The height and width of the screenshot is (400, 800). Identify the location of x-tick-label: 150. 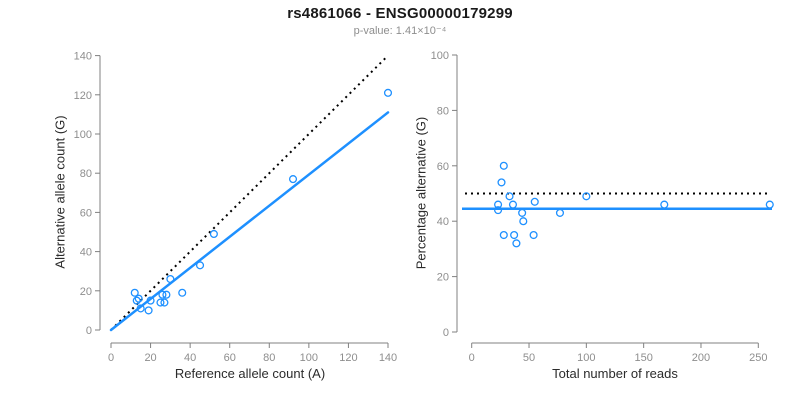
(643, 358).